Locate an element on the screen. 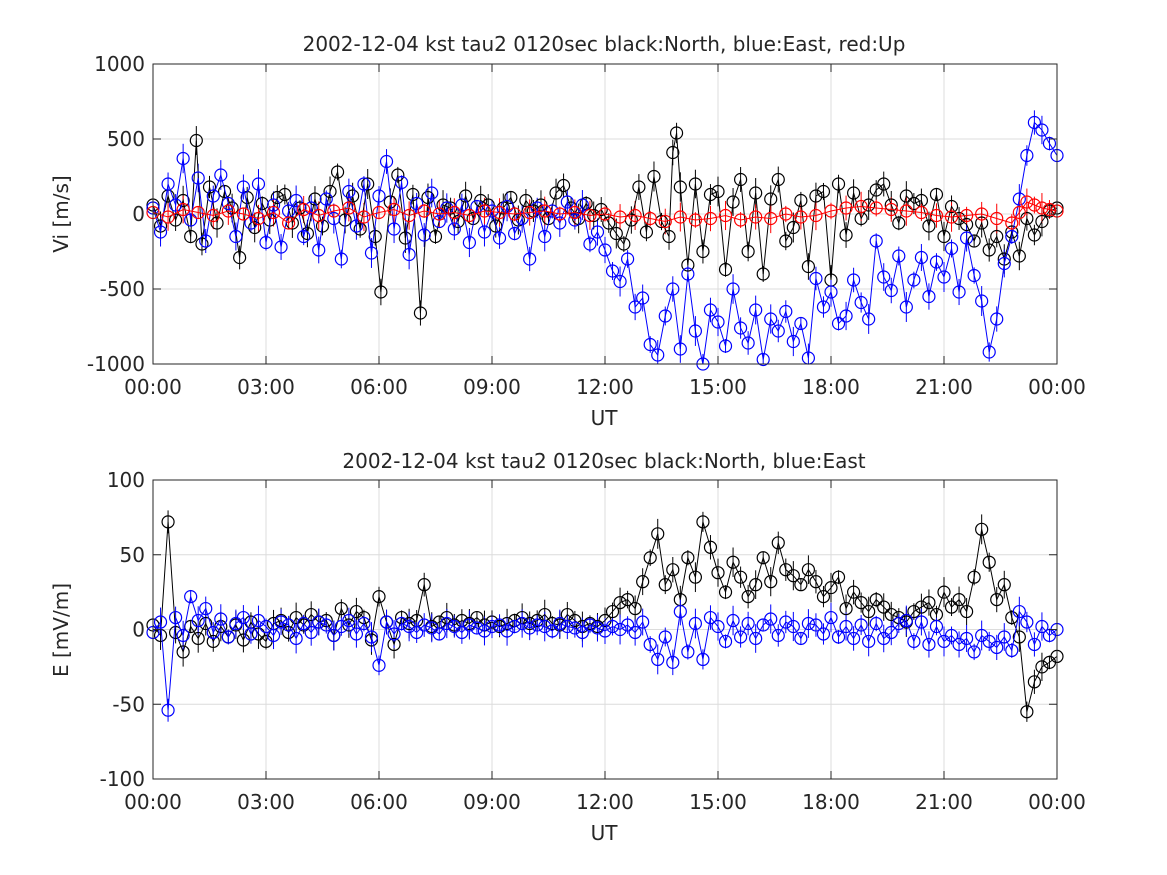 This screenshot has height=875, width=1167. y-tick-label: 1000 is located at coordinates (119, 64).